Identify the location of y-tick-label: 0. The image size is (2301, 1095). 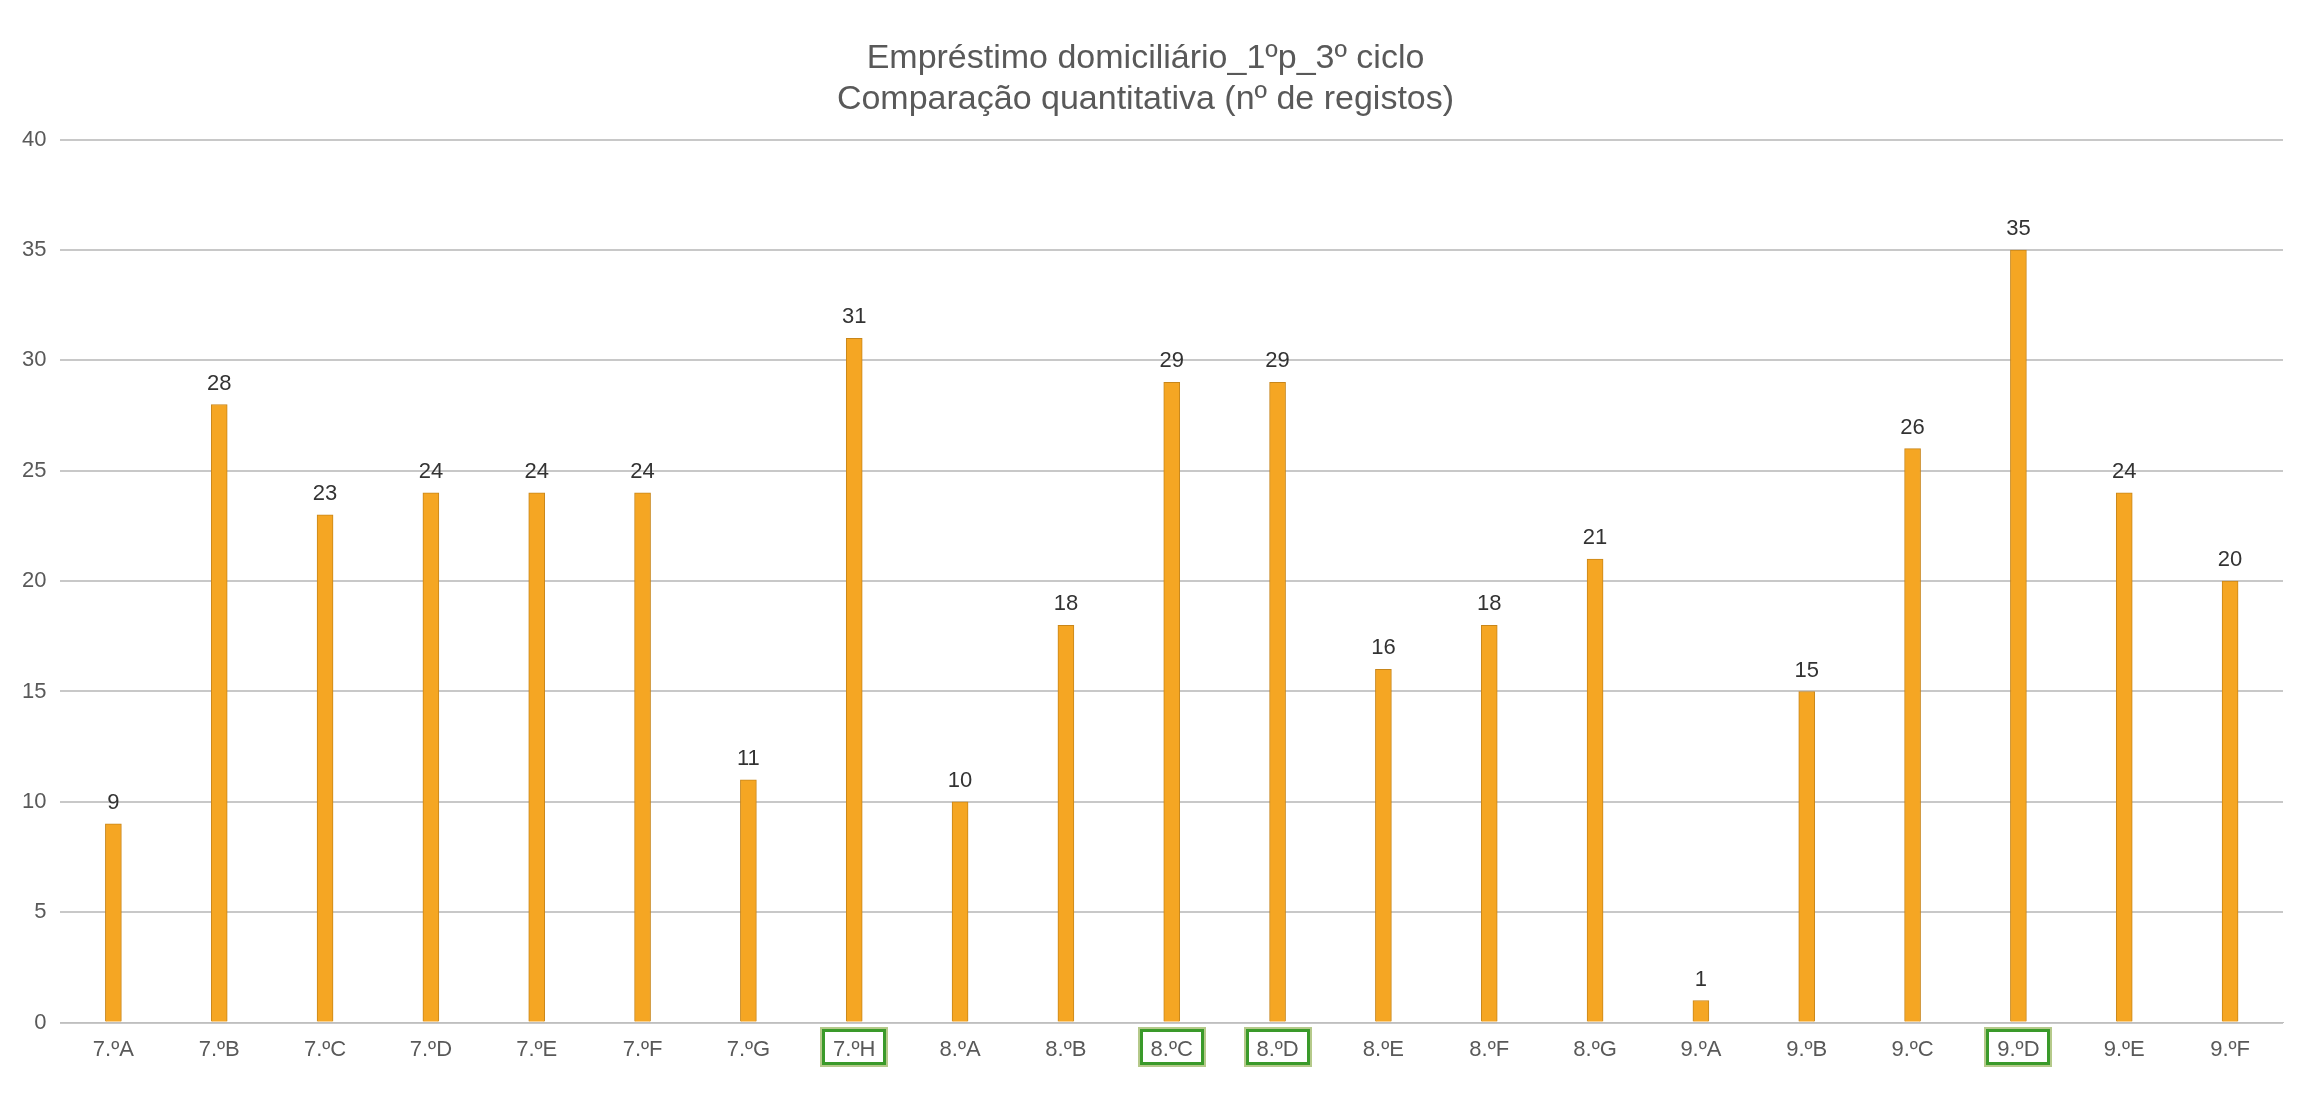
(40, 1021).